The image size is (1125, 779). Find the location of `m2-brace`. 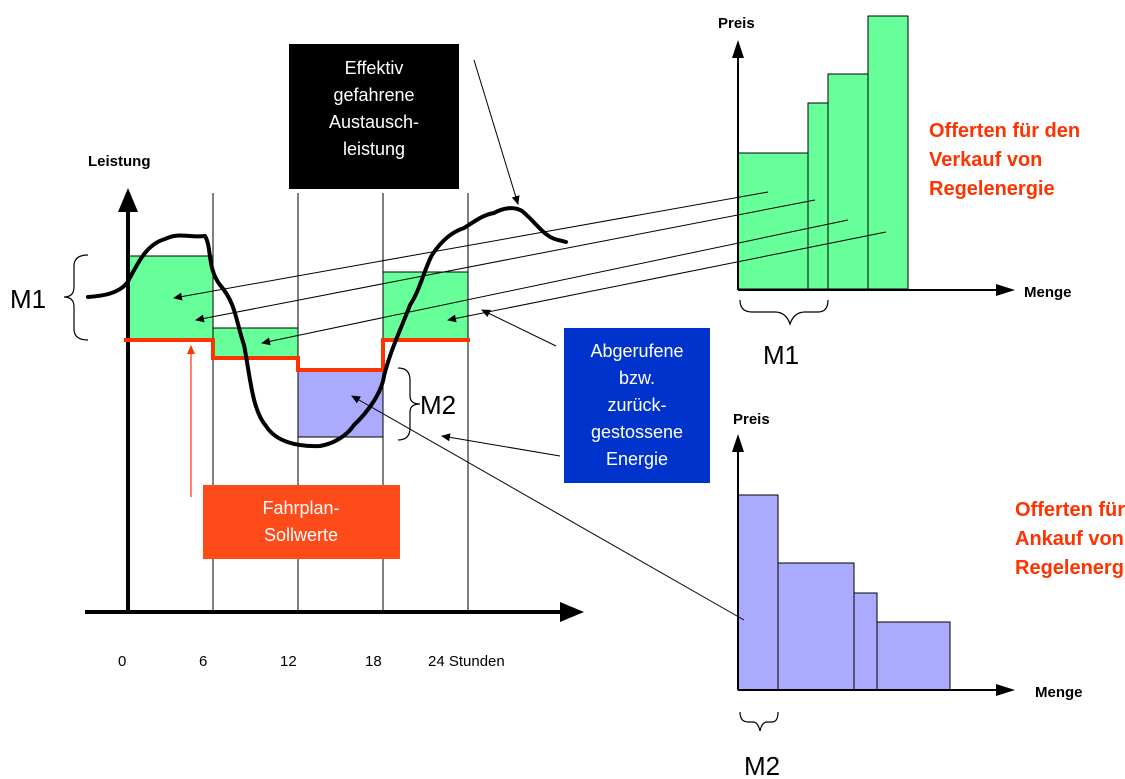

m2-brace is located at coordinates (409, 404).